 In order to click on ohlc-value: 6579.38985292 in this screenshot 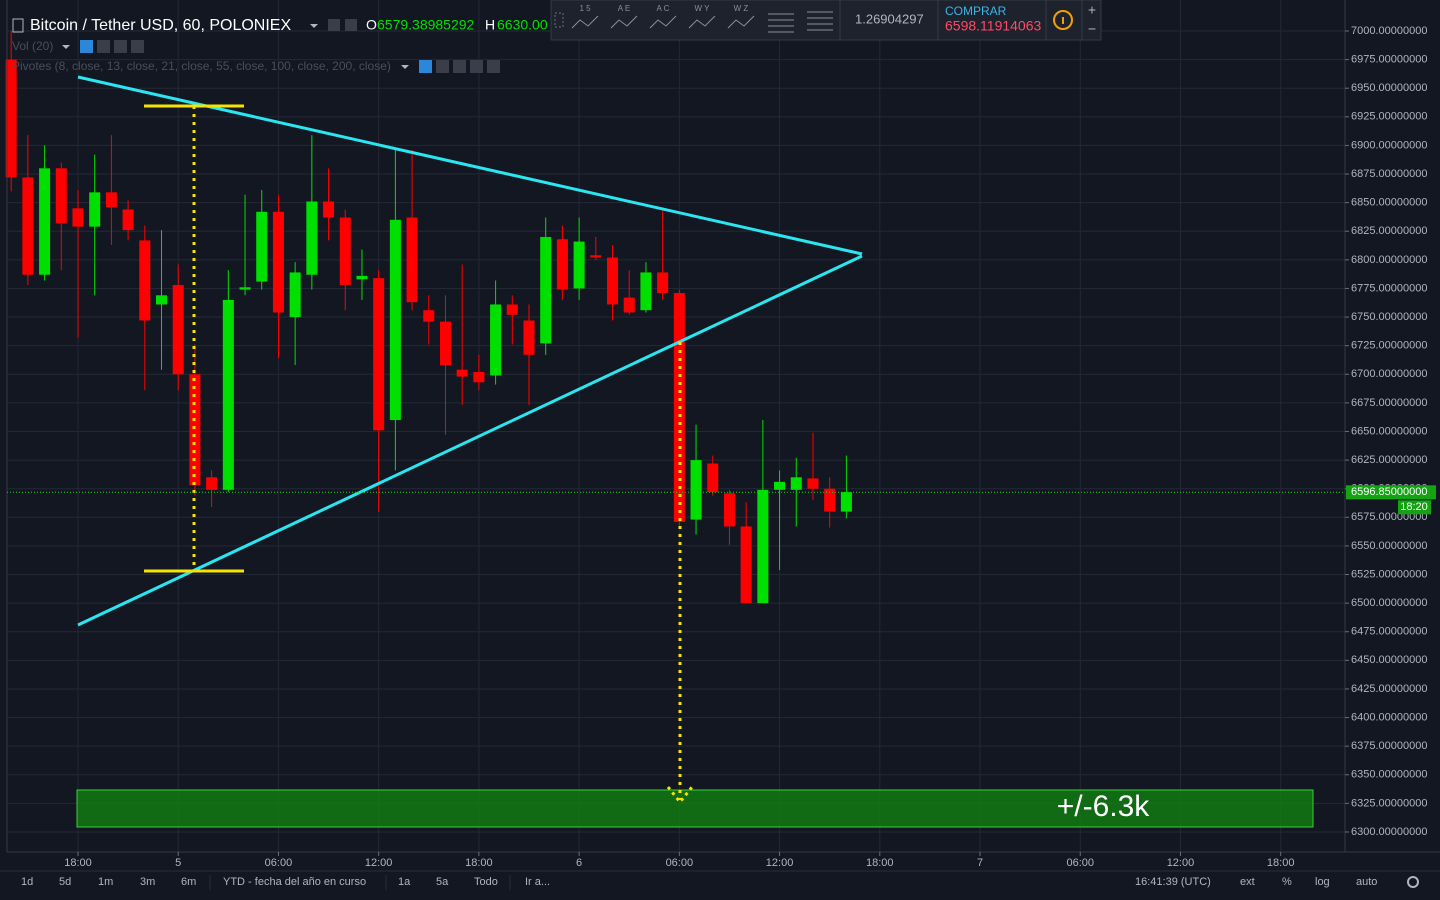, I will do `click(426, 25)`.